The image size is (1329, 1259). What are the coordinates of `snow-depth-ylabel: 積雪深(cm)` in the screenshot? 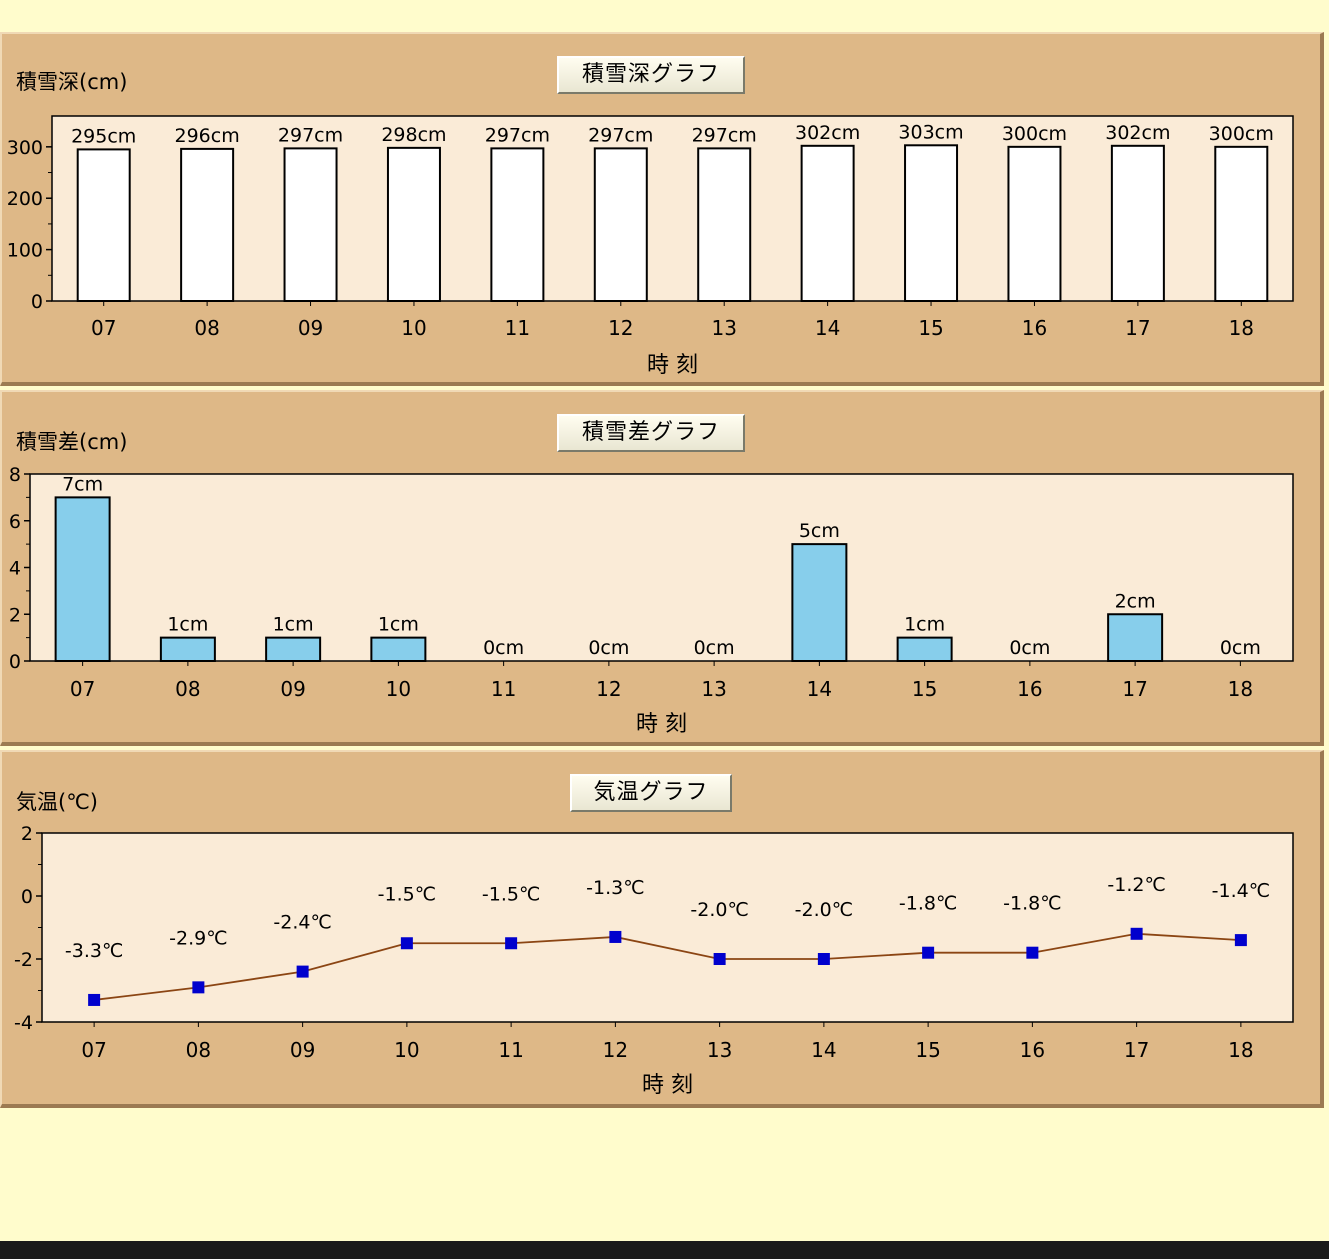 It's located at (72, 82).